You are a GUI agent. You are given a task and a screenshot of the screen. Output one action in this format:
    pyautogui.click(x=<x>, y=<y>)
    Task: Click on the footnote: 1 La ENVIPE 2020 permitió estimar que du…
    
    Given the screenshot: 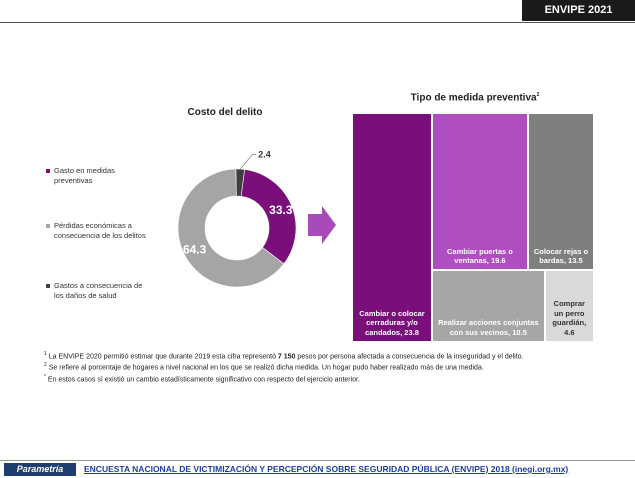 What is the action you would take?
    pyautogui.click(x=284, y=356)
    